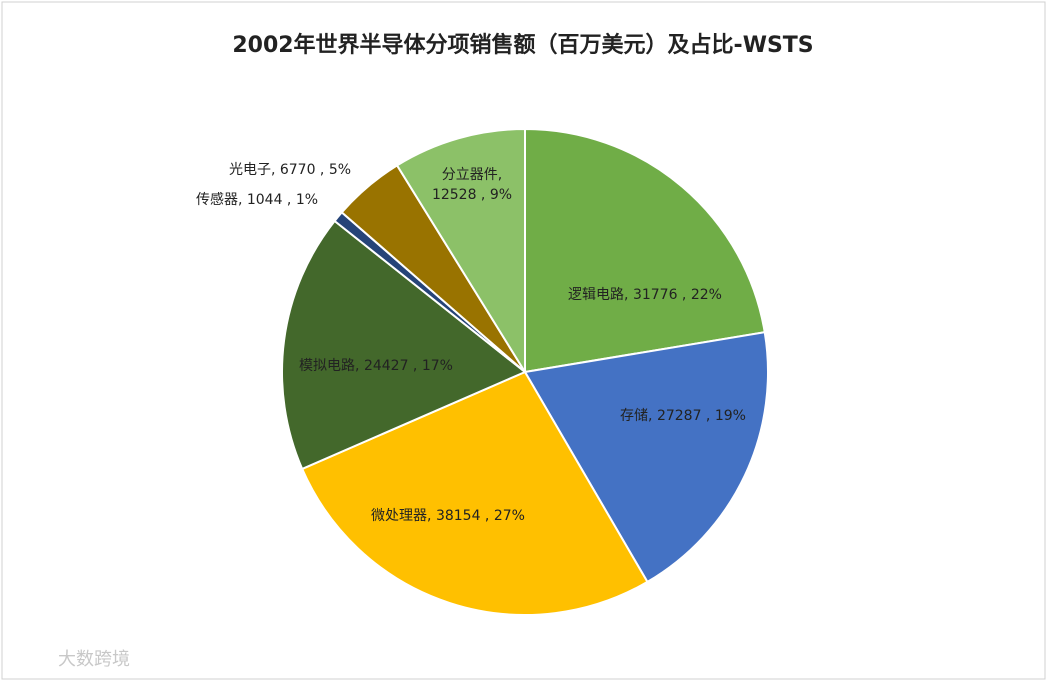 The width and height of the screenshot is (1047, 681). Describe the element at coordinates (290, 170) in the screenshot. I see `data-label: 光电子, 6770 , 5%` at that location.